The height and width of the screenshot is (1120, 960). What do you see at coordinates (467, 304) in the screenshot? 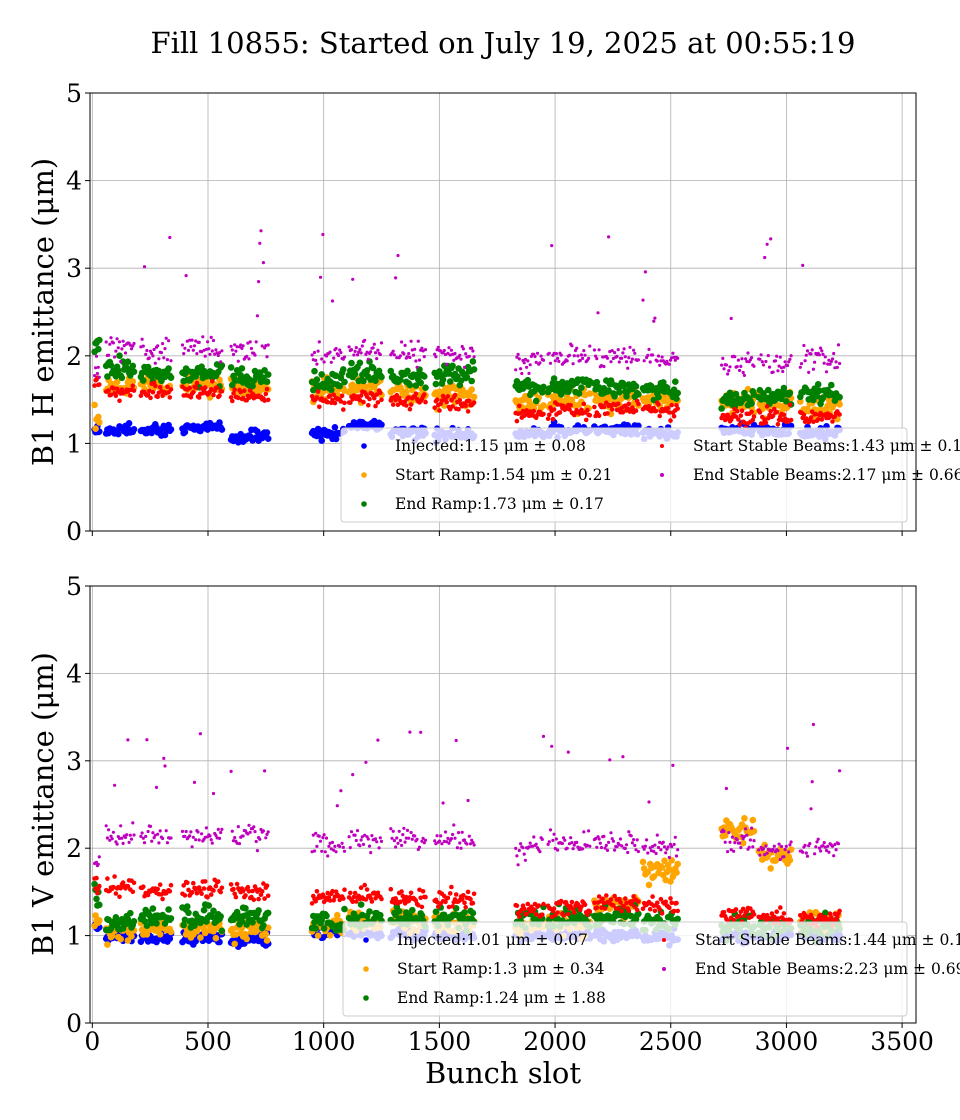
I see `series-end-stable-beams` at bounding box center [467, 304].